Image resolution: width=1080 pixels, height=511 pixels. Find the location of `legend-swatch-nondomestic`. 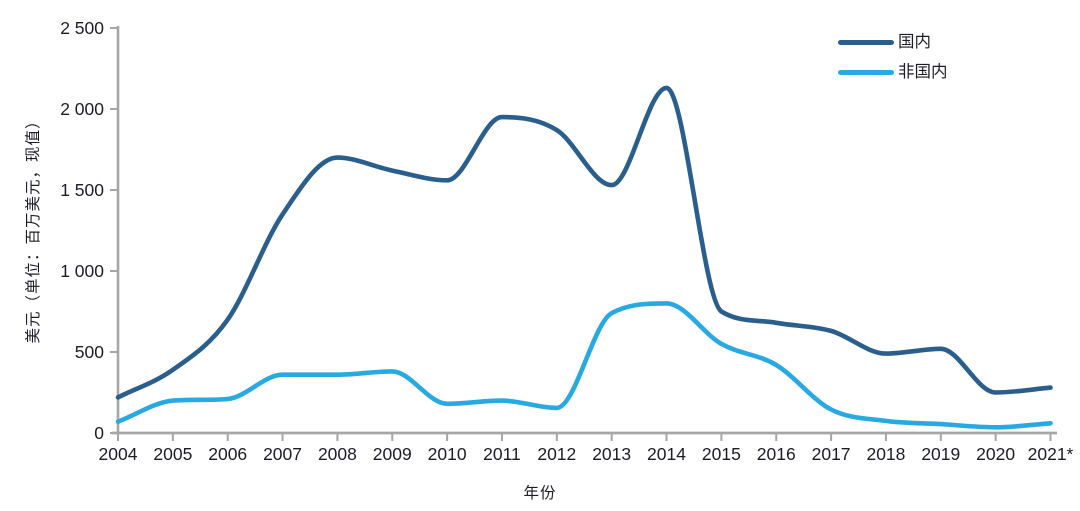

legend-swatch-nondomestic is located at coordinates (866, 72).